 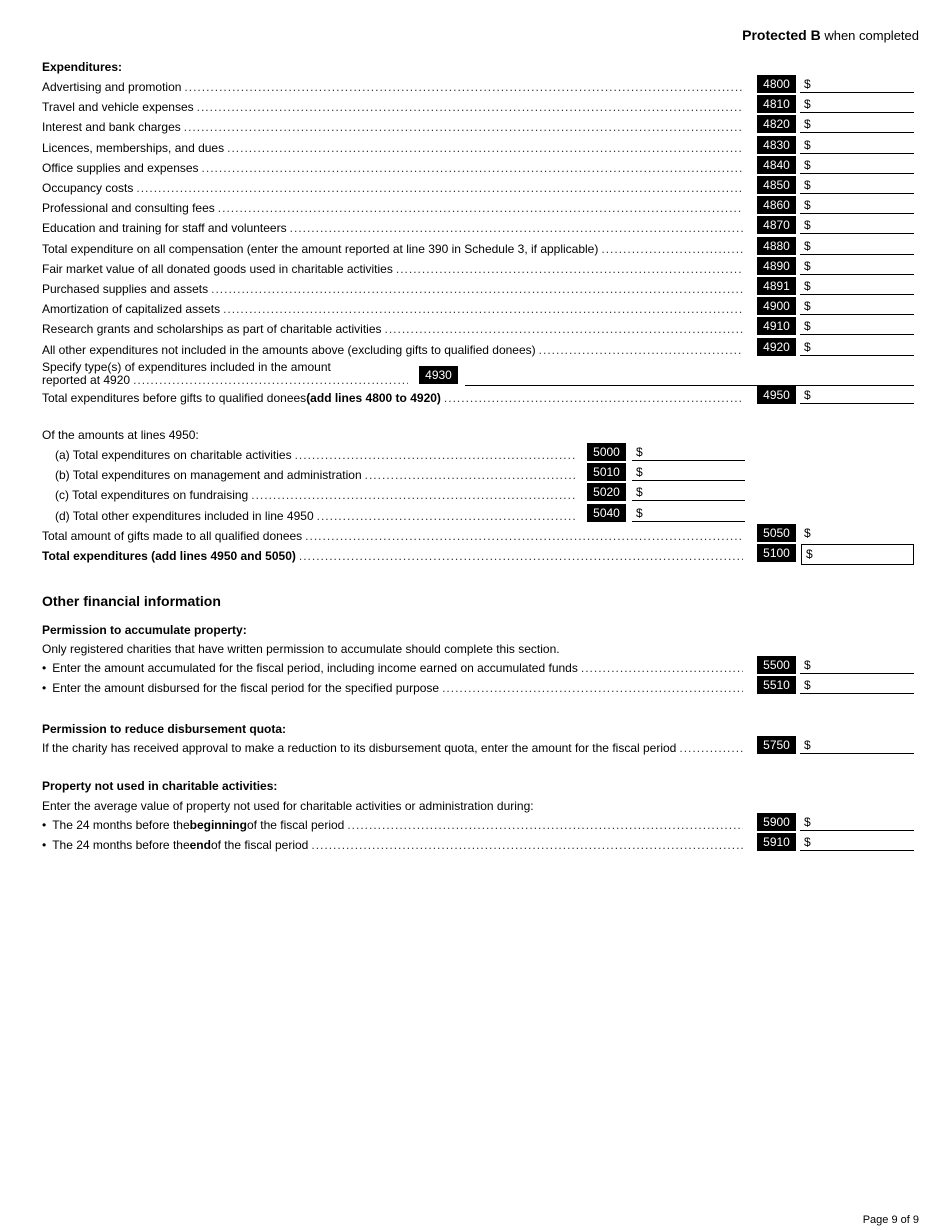 What do you see at coordinates (120, 167) in the screenshot?
I see `row-label-text: Office supplies and expenses` at bounding box center [120, 167].